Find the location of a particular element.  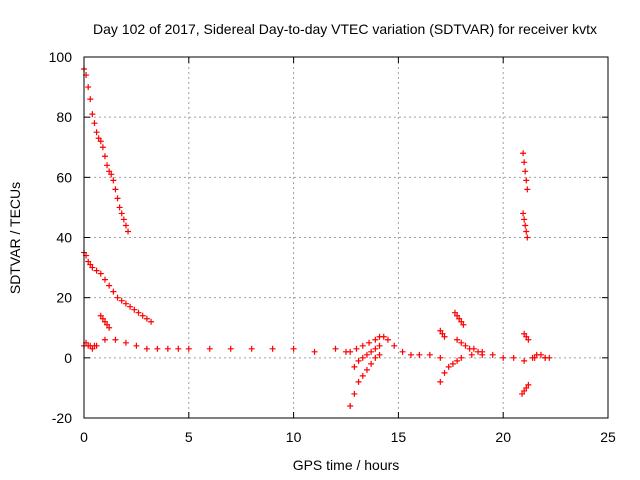

data-point-track-p is located at coordinates (532, 357).